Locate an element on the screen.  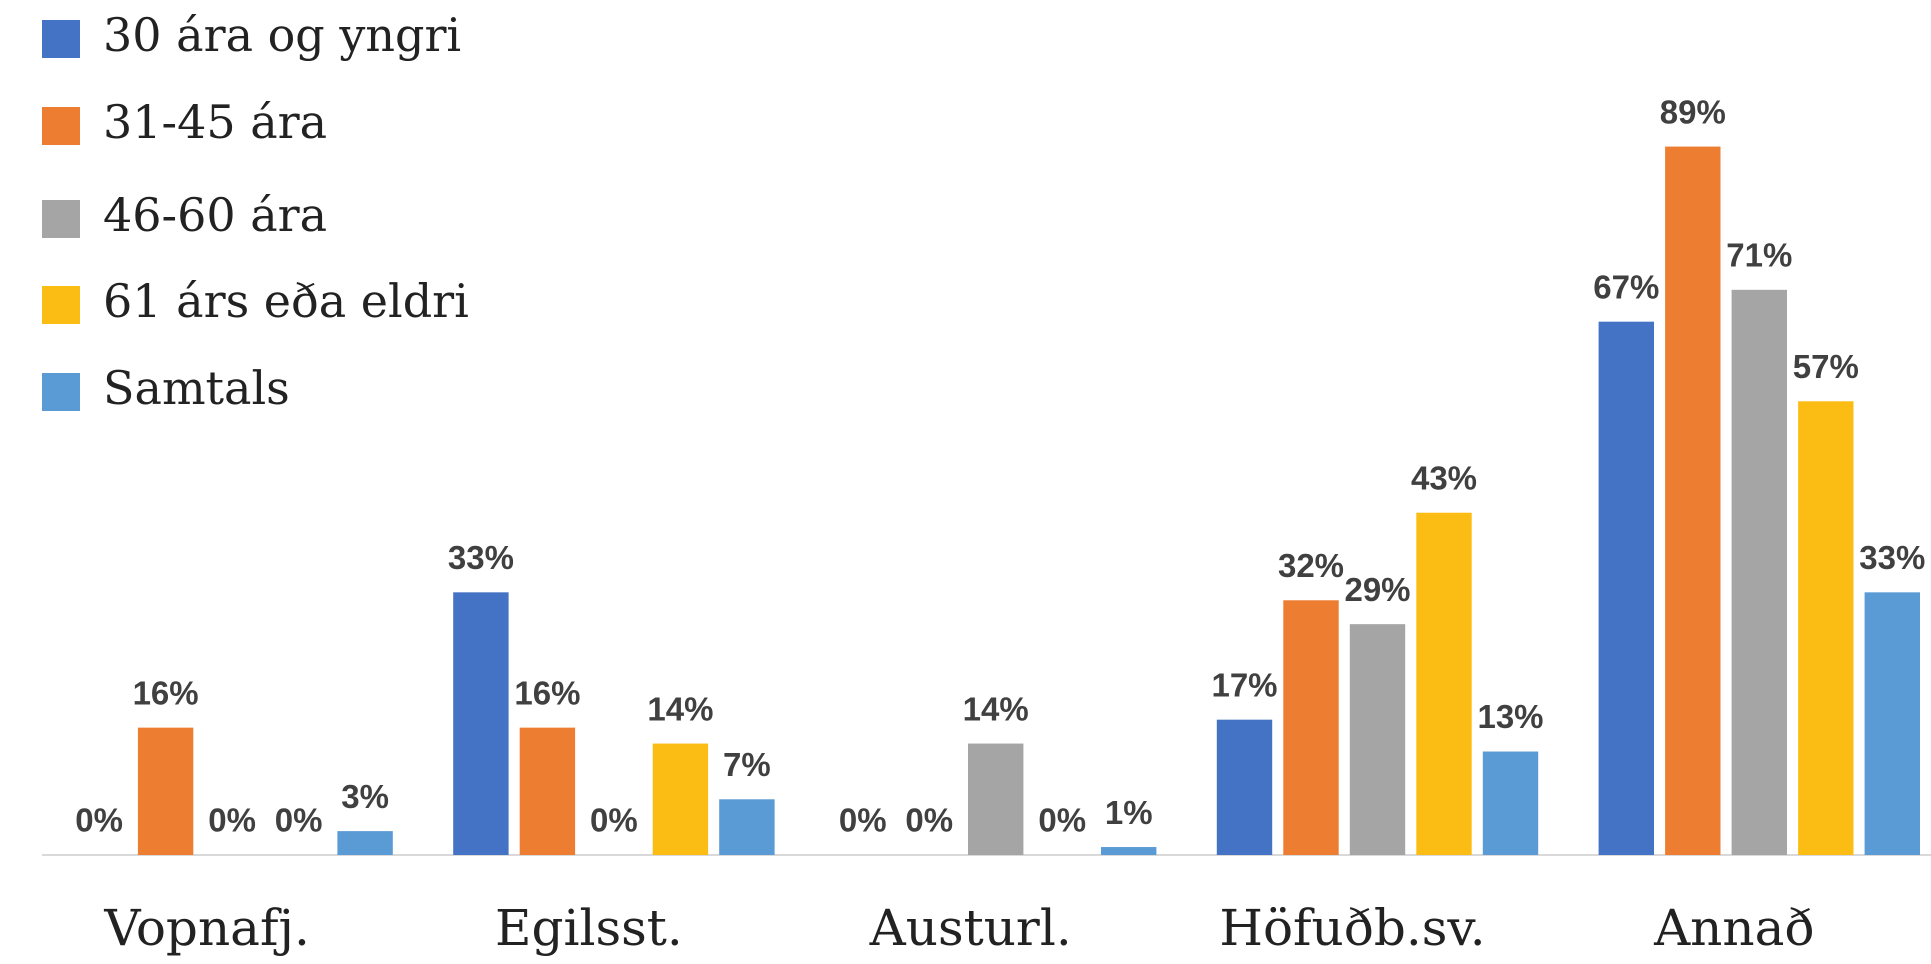
legend-label: 31-45 ára is located at coordinates (215, 122).